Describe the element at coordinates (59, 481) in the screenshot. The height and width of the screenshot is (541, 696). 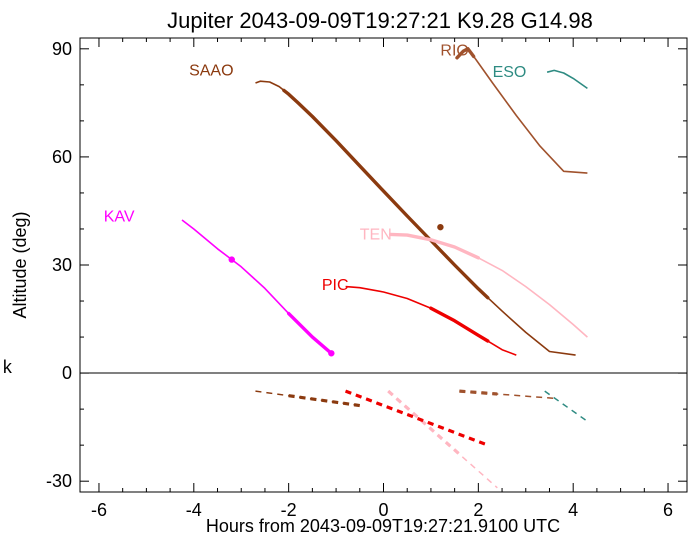
I see `y-tick-label: -30` at that location.